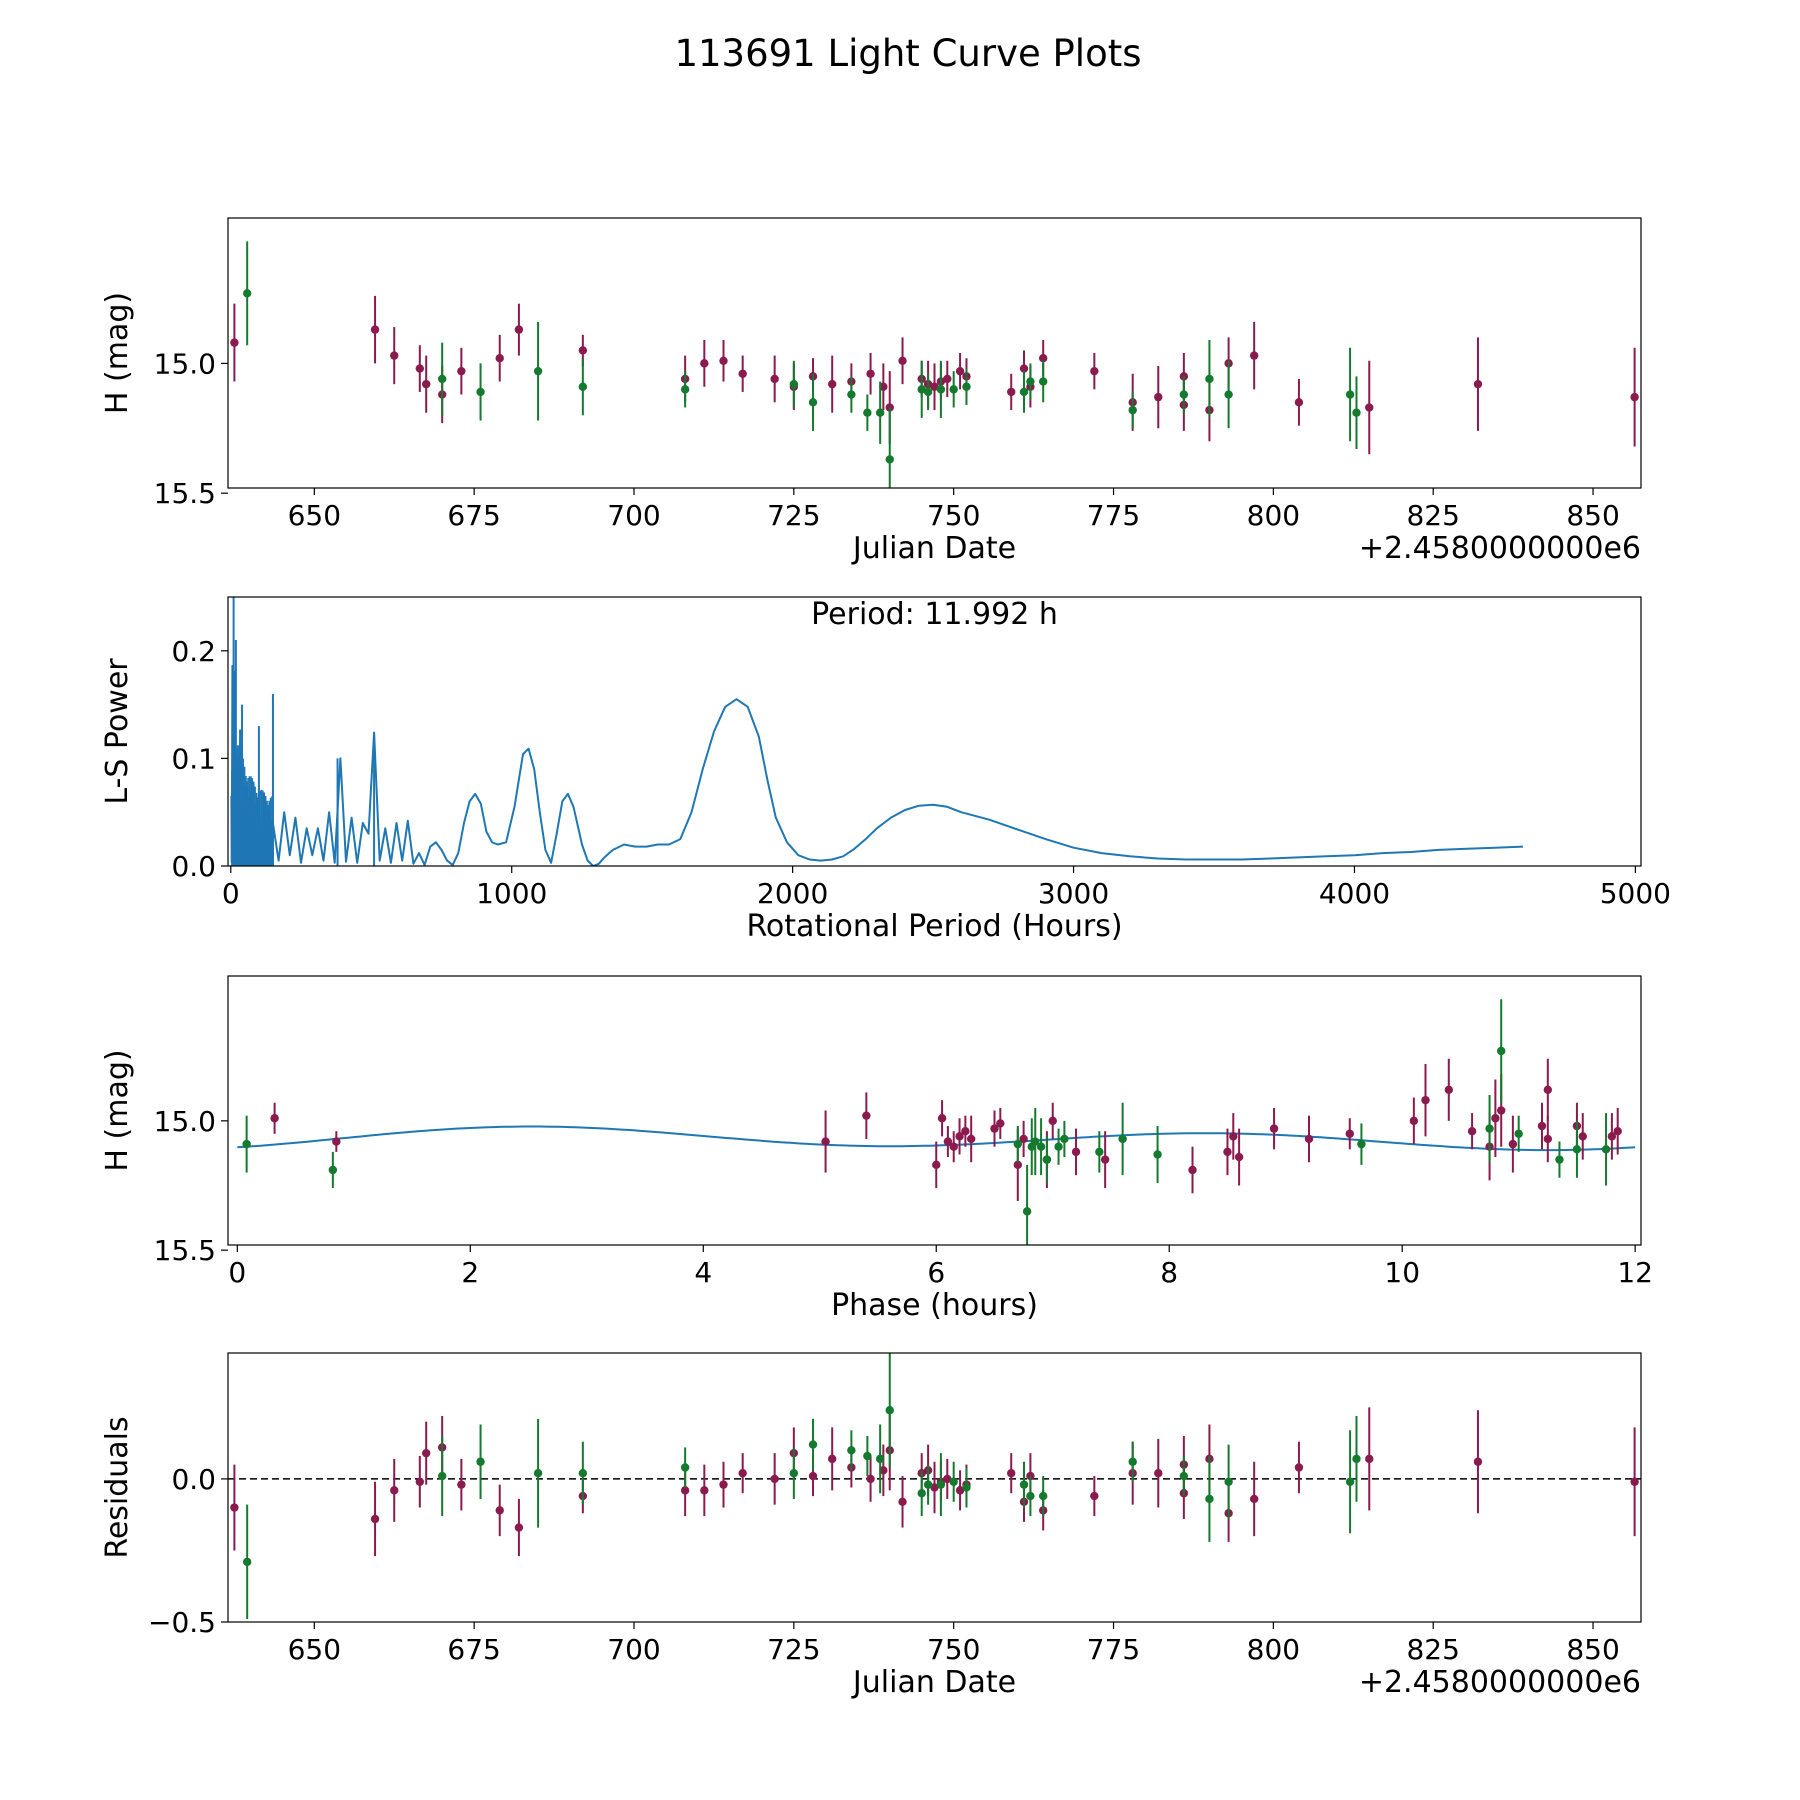 Image resolution: width=1800 pixels, height=1800 pixels. What do you see at coordinates (185, 1250) in the screenshot?
I see `y-tick-label: 15.5` at bounding box center [185, 1250].